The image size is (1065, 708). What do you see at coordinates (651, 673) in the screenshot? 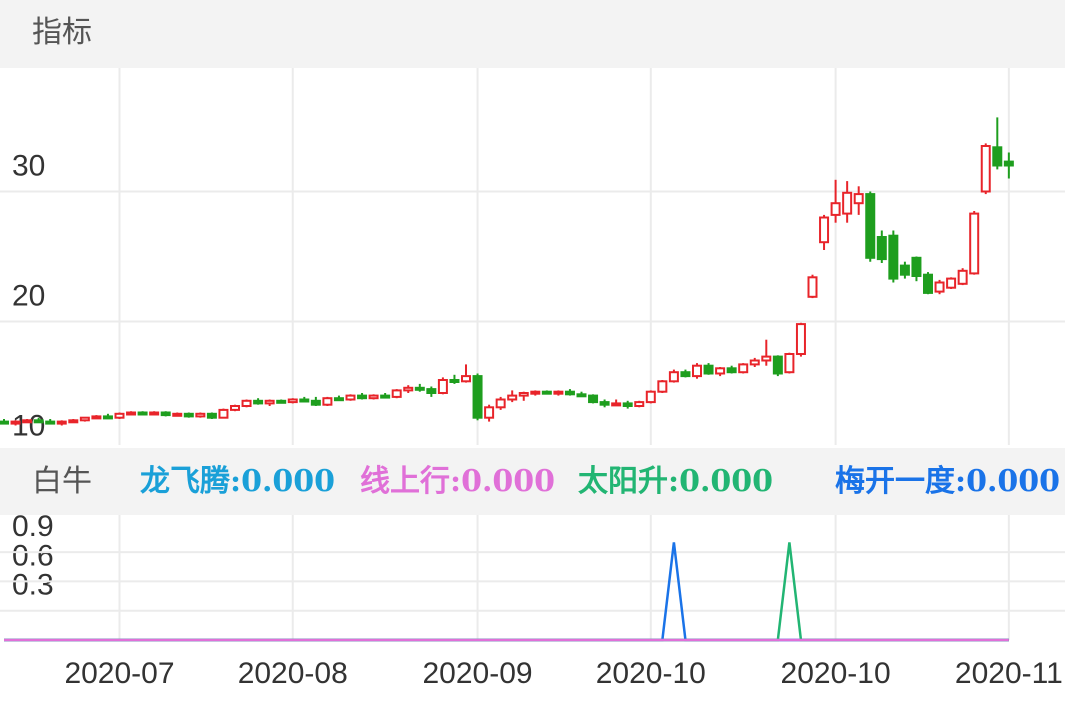
I see `x-tick-label: 2020-10` at bounding box center [651, 673].